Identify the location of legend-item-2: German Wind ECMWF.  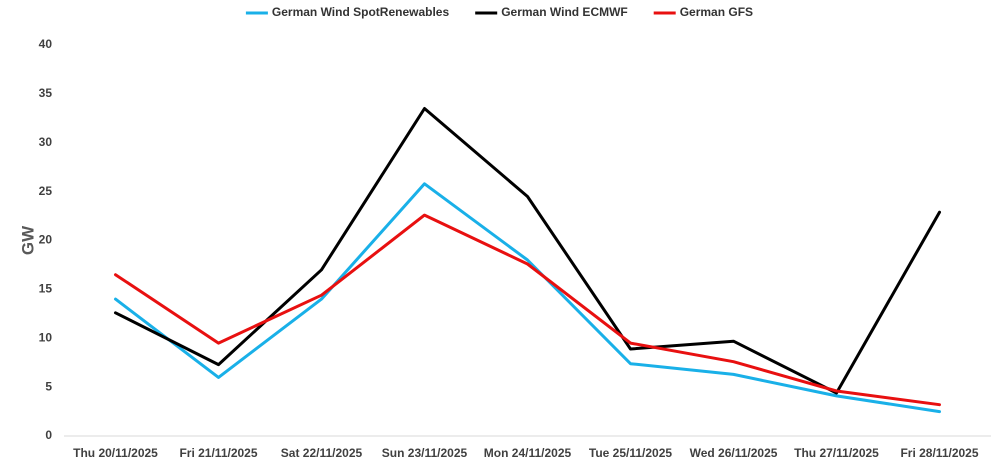
(551, 12).